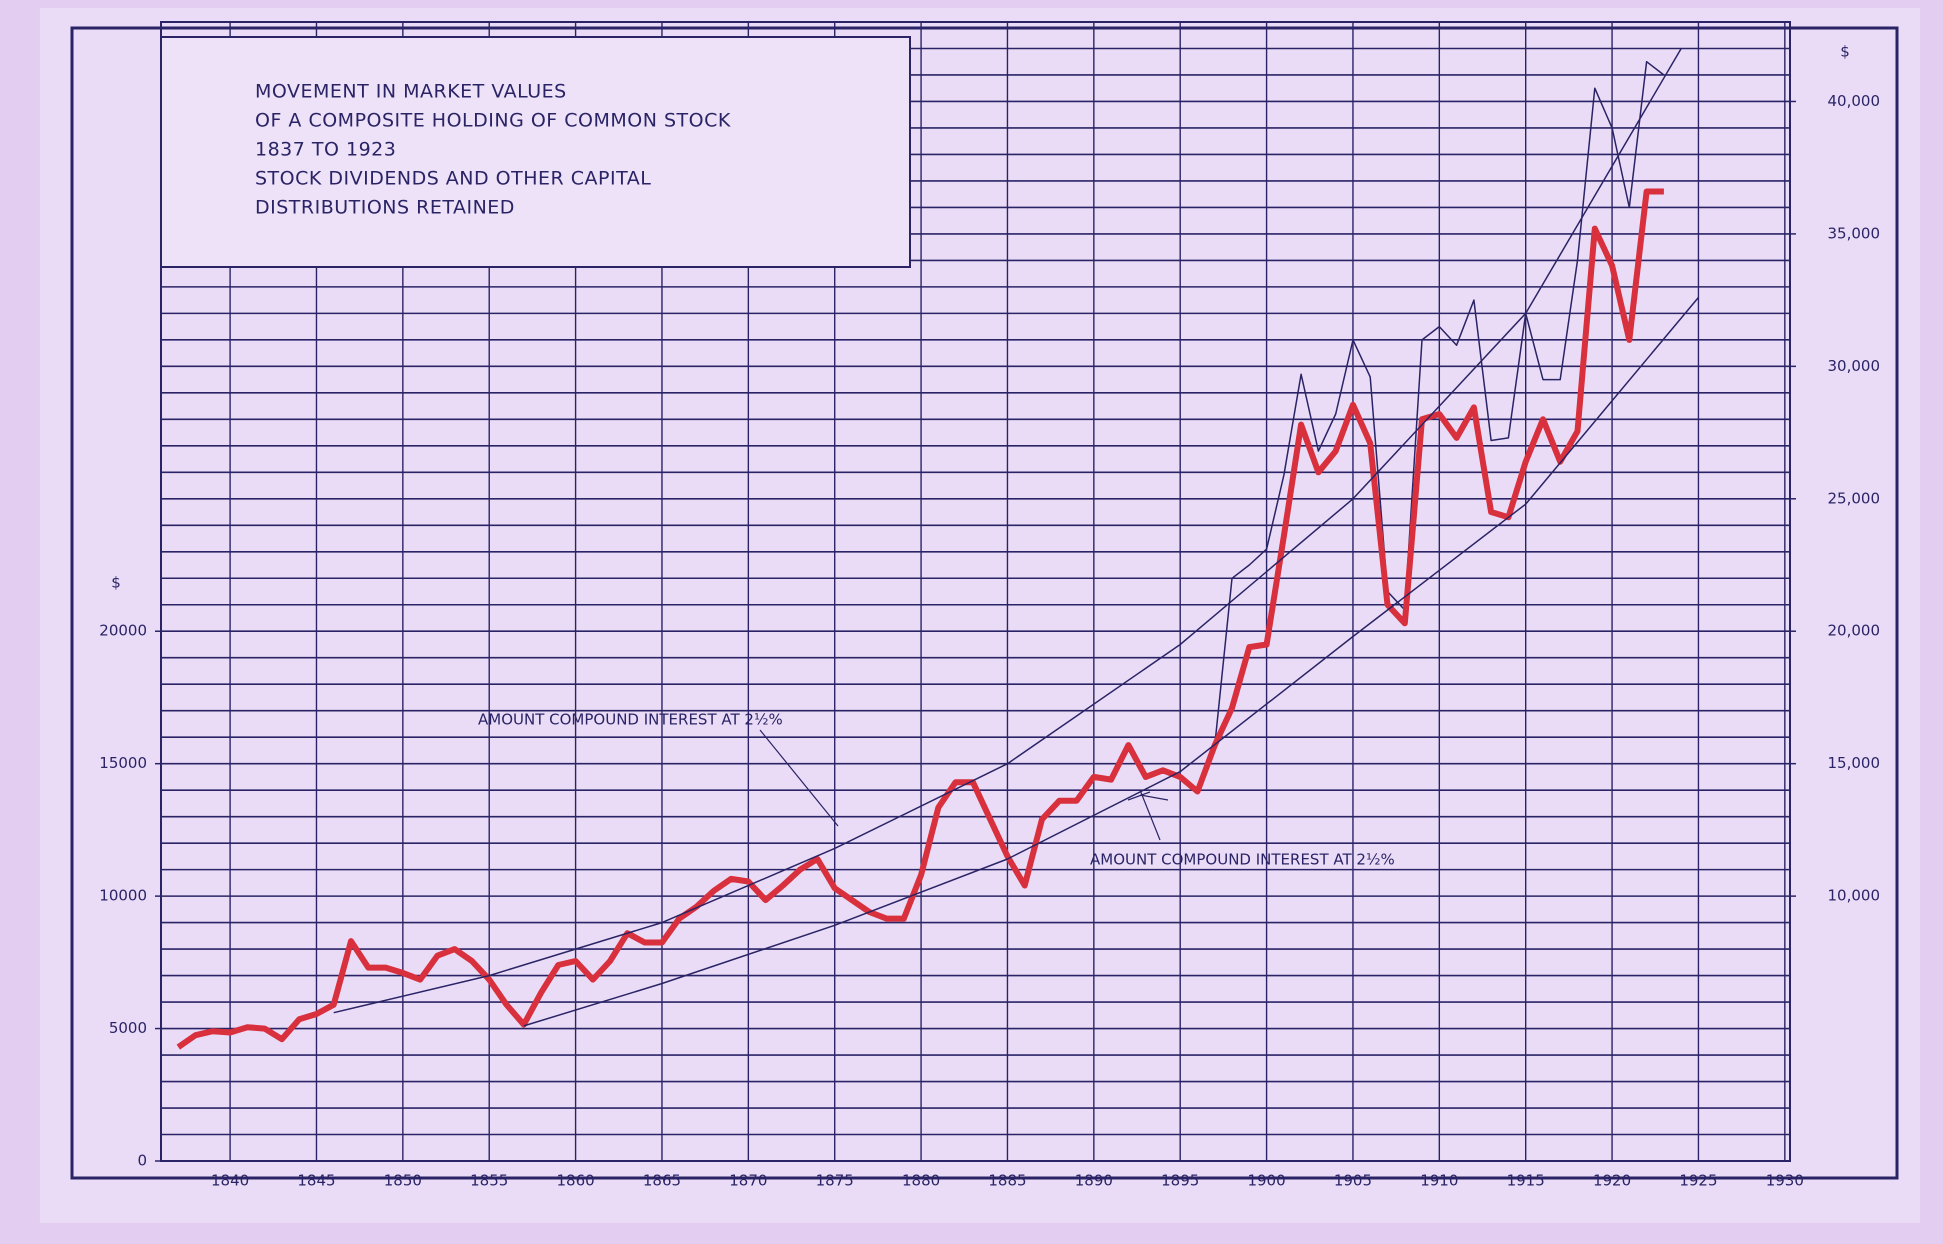 The width and height of the screenshot is (1943, 1244). What do you see at coordinates (1785, 1181) in the screenshot?
I see `x-tick-label: 1930` at bounding box center [1785, 1181].